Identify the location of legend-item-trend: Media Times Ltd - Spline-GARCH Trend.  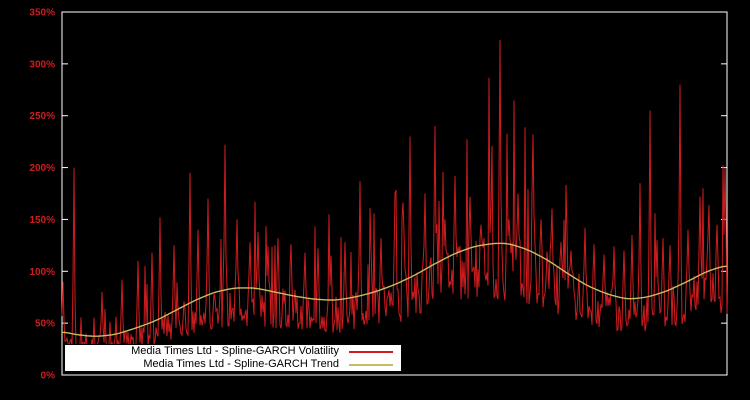
(233, 364).